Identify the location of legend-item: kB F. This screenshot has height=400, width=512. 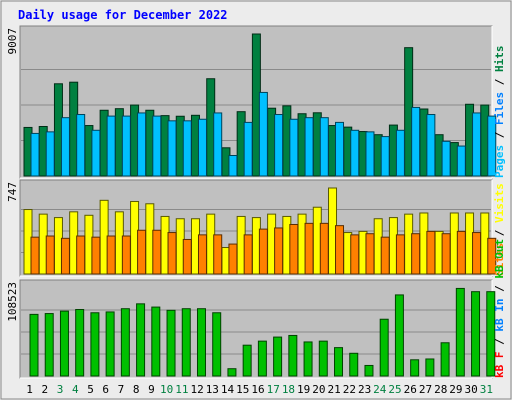
(499, 365).